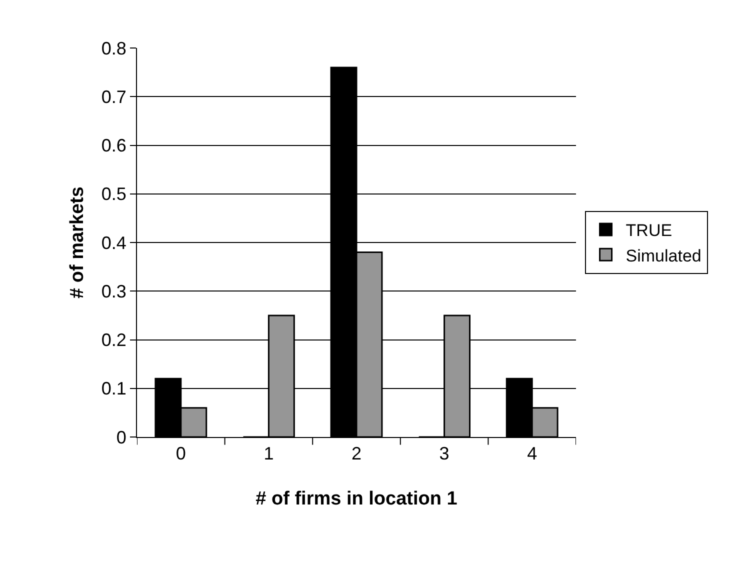  What do you see at coordinates (356, 454) in the screenshot?
I see `x-tick-label: 2` at bounding box center [356, 454].